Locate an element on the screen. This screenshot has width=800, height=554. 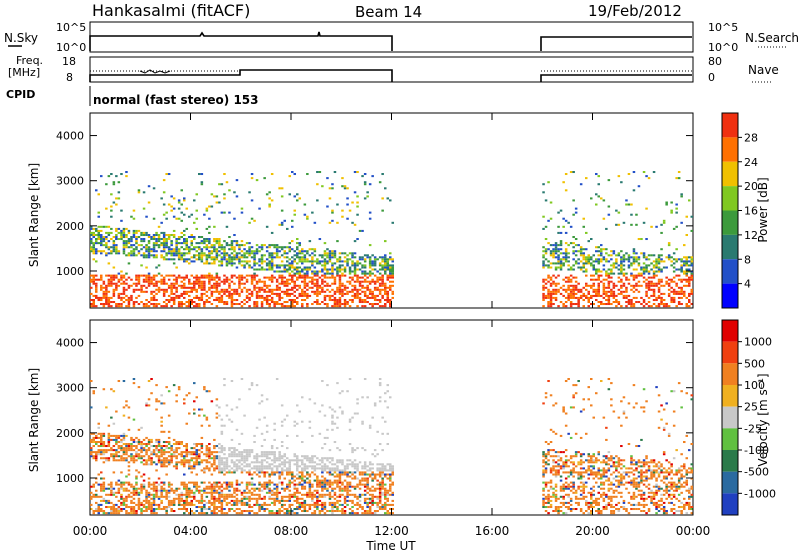
power-ylabel: Slant Range [km] is located at coordinates (34, 215).